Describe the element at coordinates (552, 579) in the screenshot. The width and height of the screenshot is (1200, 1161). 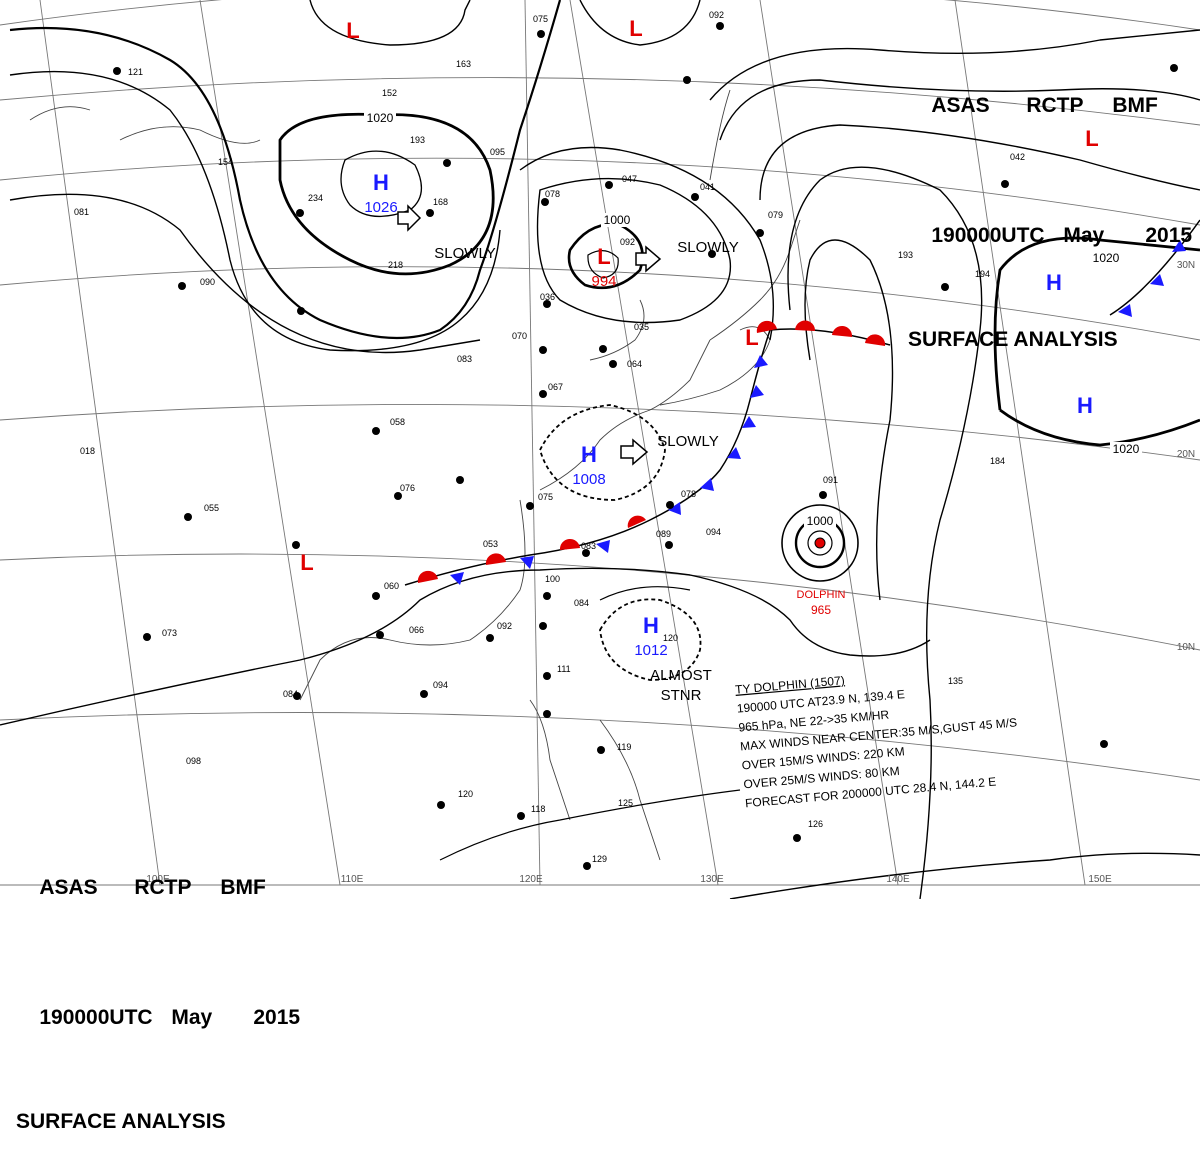
I see `station-value: 100` at that location.